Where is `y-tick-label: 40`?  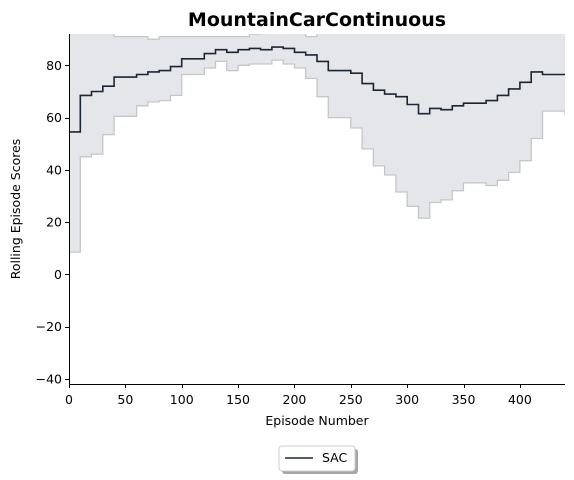 y-tick-label: 40 is located at coordinates (54, 169).